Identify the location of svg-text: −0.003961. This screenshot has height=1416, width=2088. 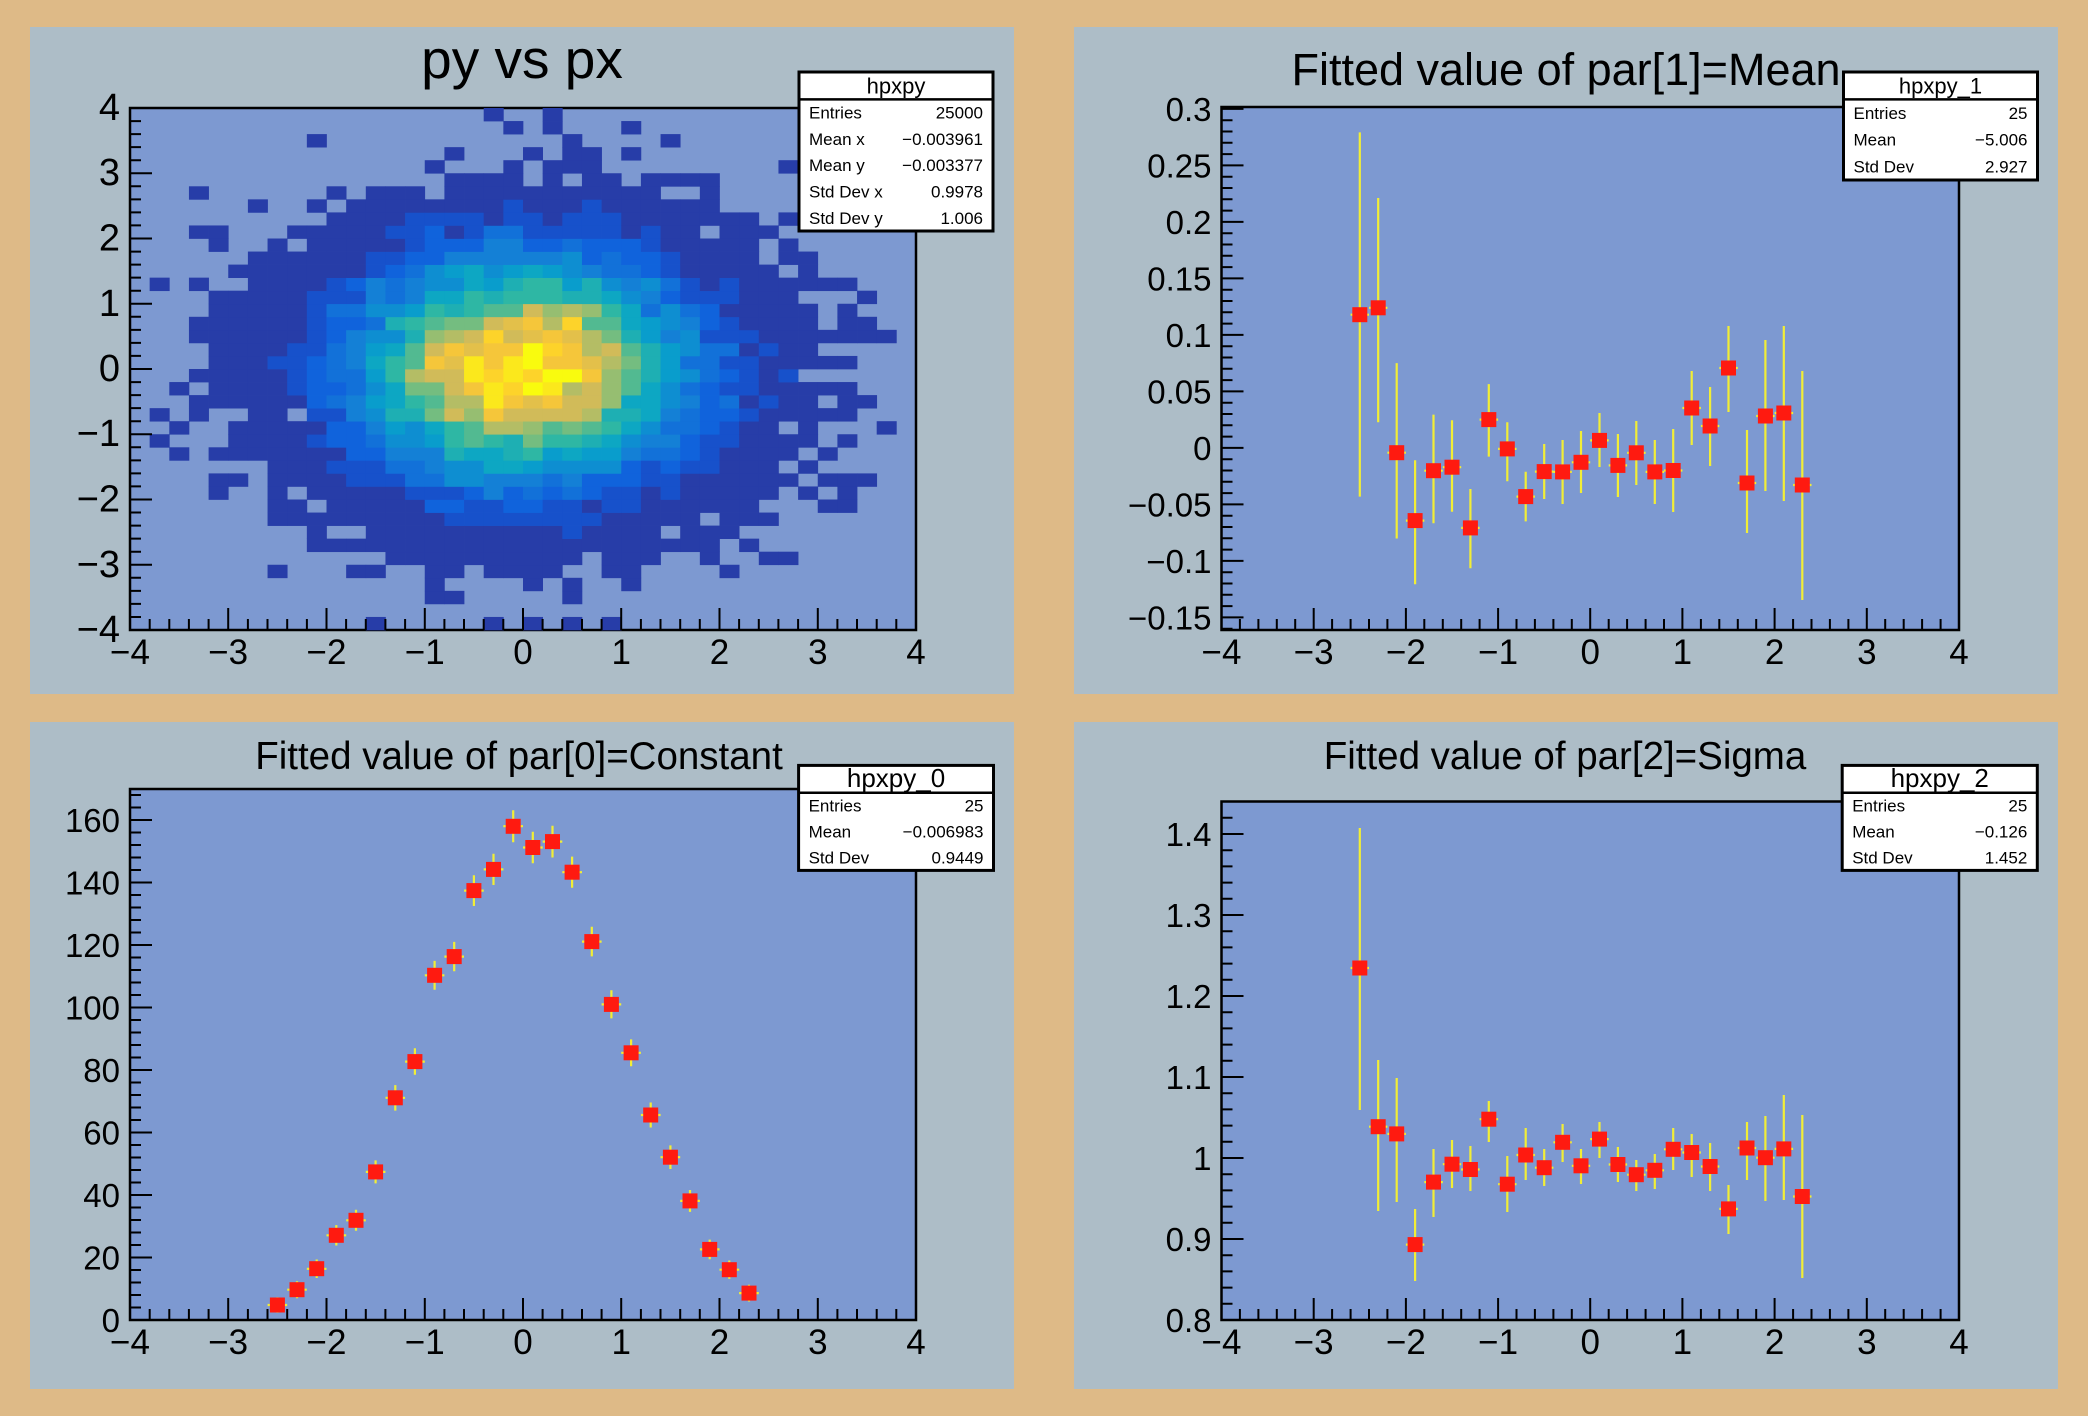
(942, 139).